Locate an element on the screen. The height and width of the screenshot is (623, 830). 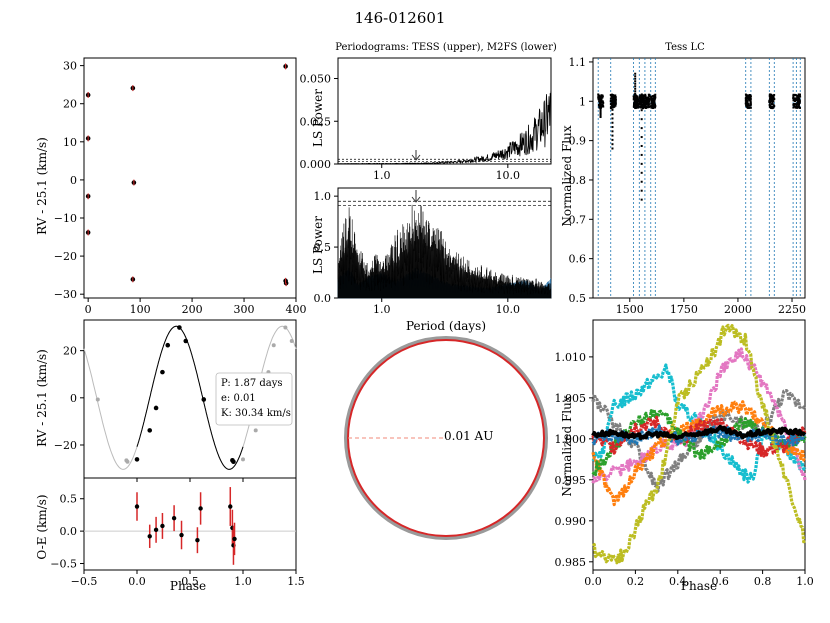
lc_phase-xtick-label: 0.0 is located at coordinates (593, 581).